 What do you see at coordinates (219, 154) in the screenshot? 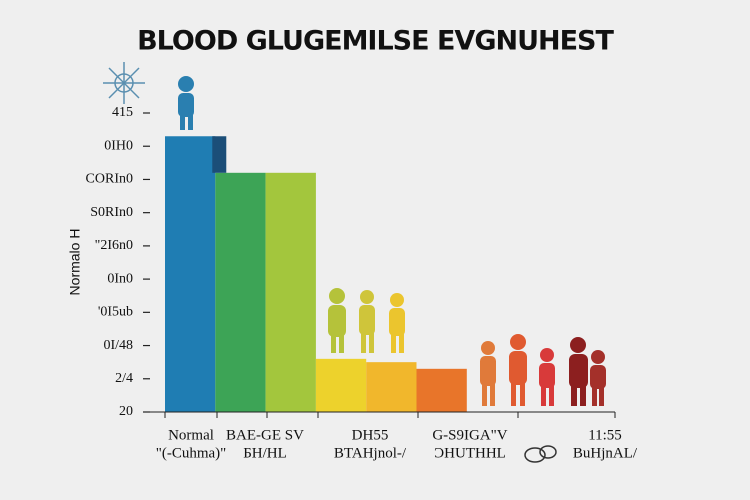
I see `bar-shade` at bounding box center [219, 154].